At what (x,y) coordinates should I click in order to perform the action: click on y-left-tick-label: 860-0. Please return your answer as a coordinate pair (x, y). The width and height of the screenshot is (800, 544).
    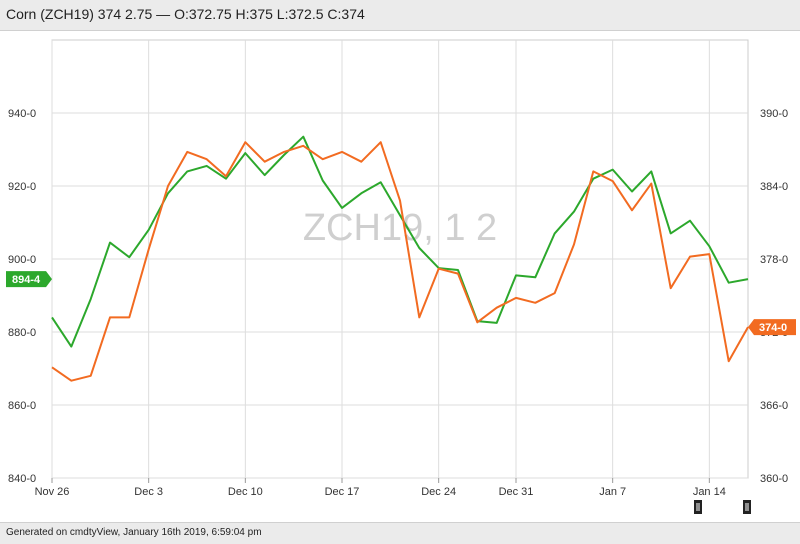
    Looking at the image, I should click on (22, 406).